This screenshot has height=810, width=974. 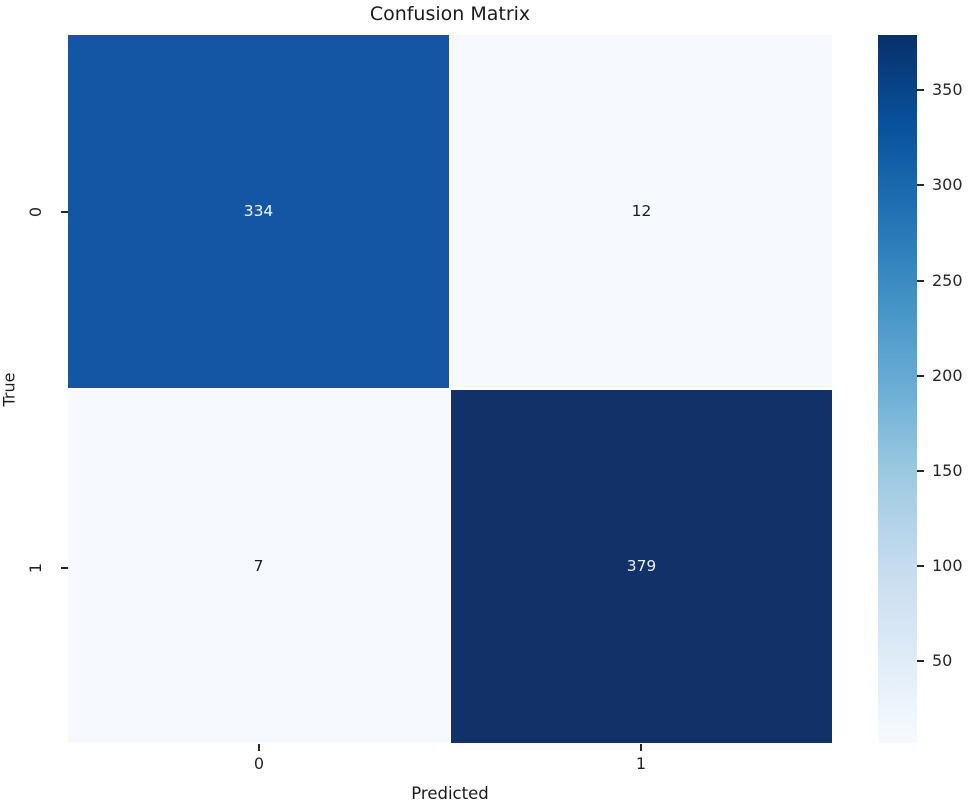 What do you see at coordinates (947, 90) in the screenshot?
I see `colorbar-tick-label: 350` at bounding box center [947, 90].